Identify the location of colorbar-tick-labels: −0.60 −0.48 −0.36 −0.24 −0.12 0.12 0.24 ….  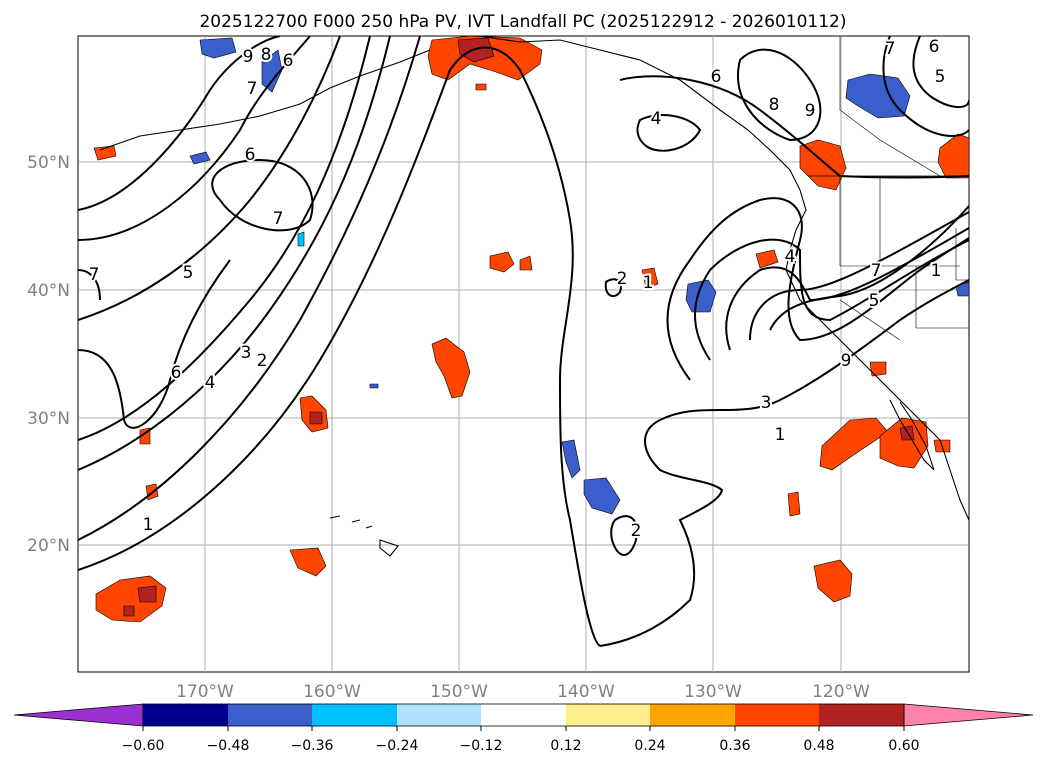
(521, 746).